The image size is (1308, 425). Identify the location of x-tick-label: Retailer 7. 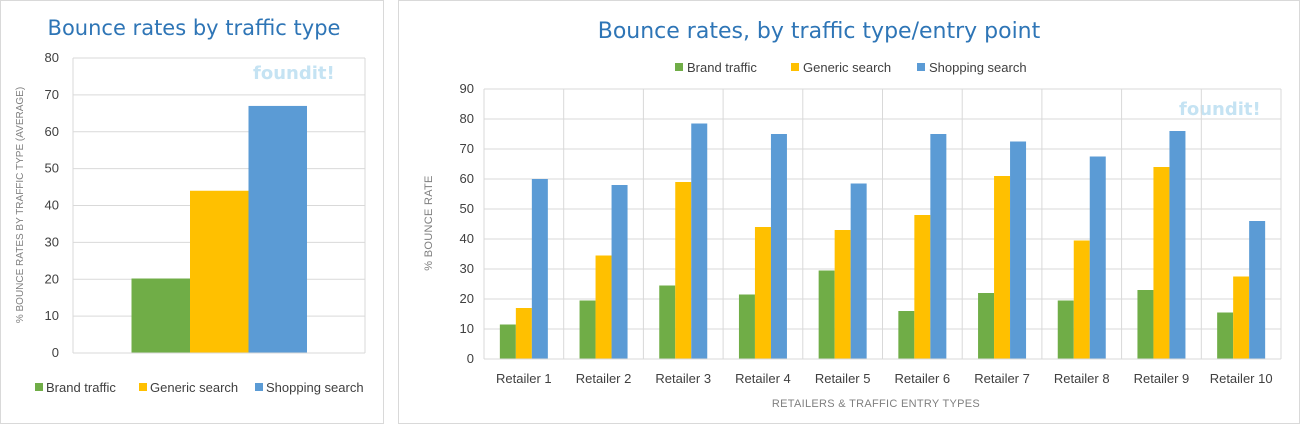
(1002, 378).